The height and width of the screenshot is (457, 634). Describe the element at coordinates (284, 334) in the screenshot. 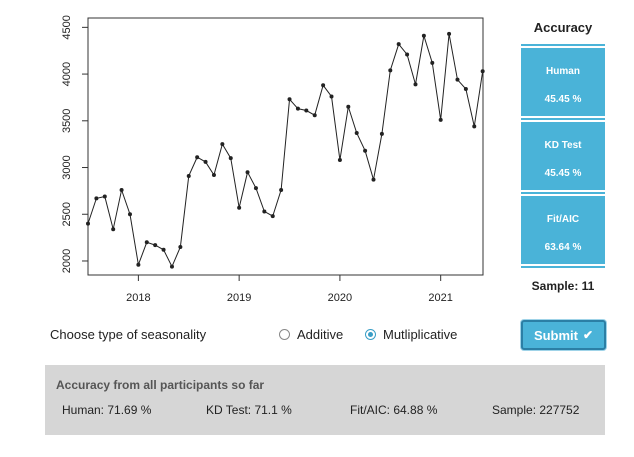

I see `radio-additive-circle` at that location.